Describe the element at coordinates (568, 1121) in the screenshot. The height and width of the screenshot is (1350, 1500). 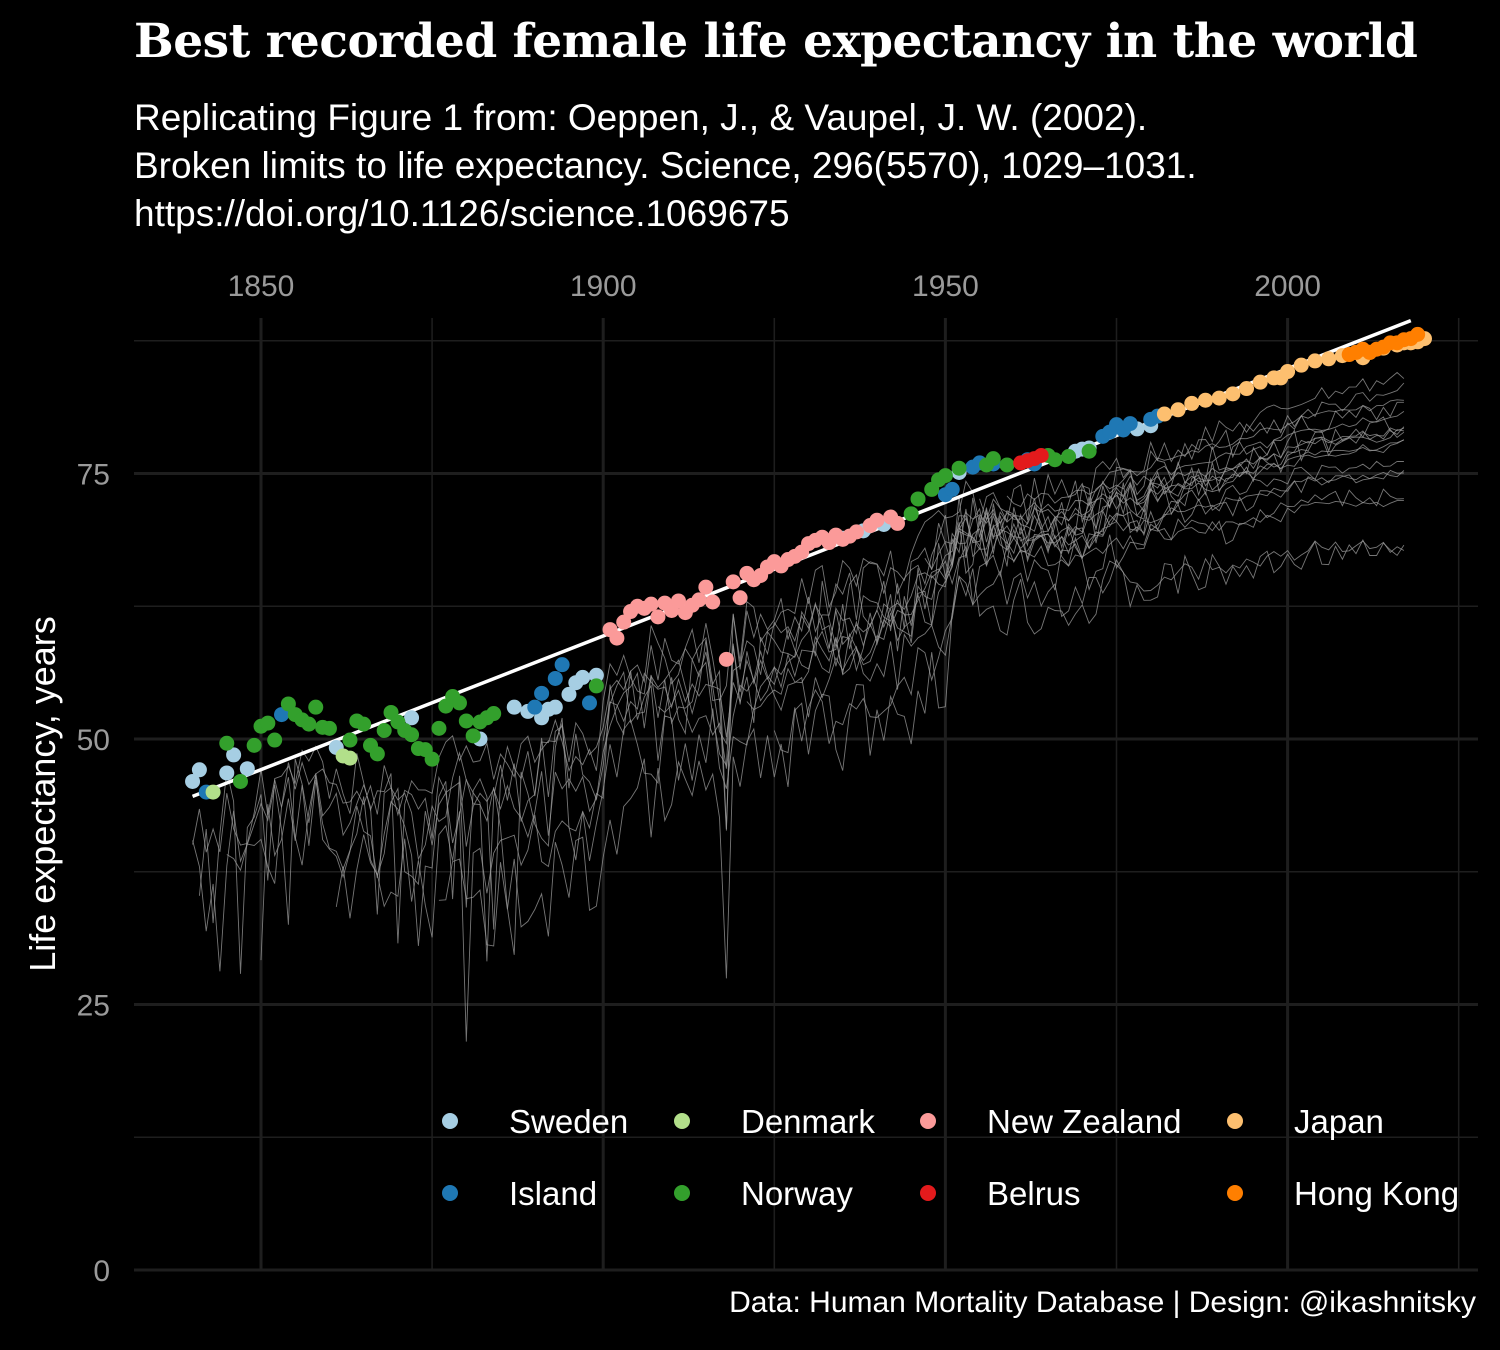
I see `legend-label: Sweden` at that location.